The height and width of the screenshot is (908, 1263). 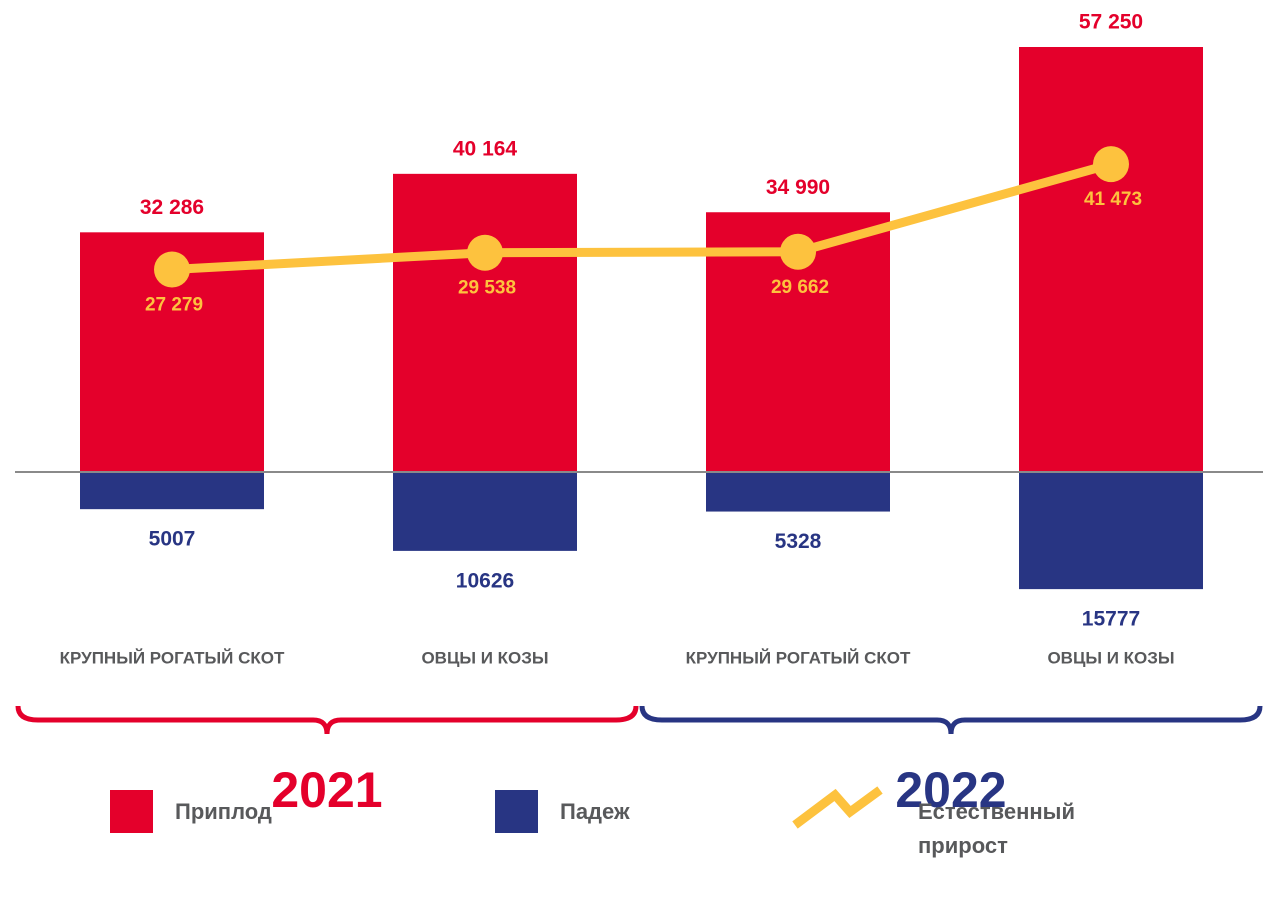 I want to click on legend-label: Приплод, so click(x=223, y=811).